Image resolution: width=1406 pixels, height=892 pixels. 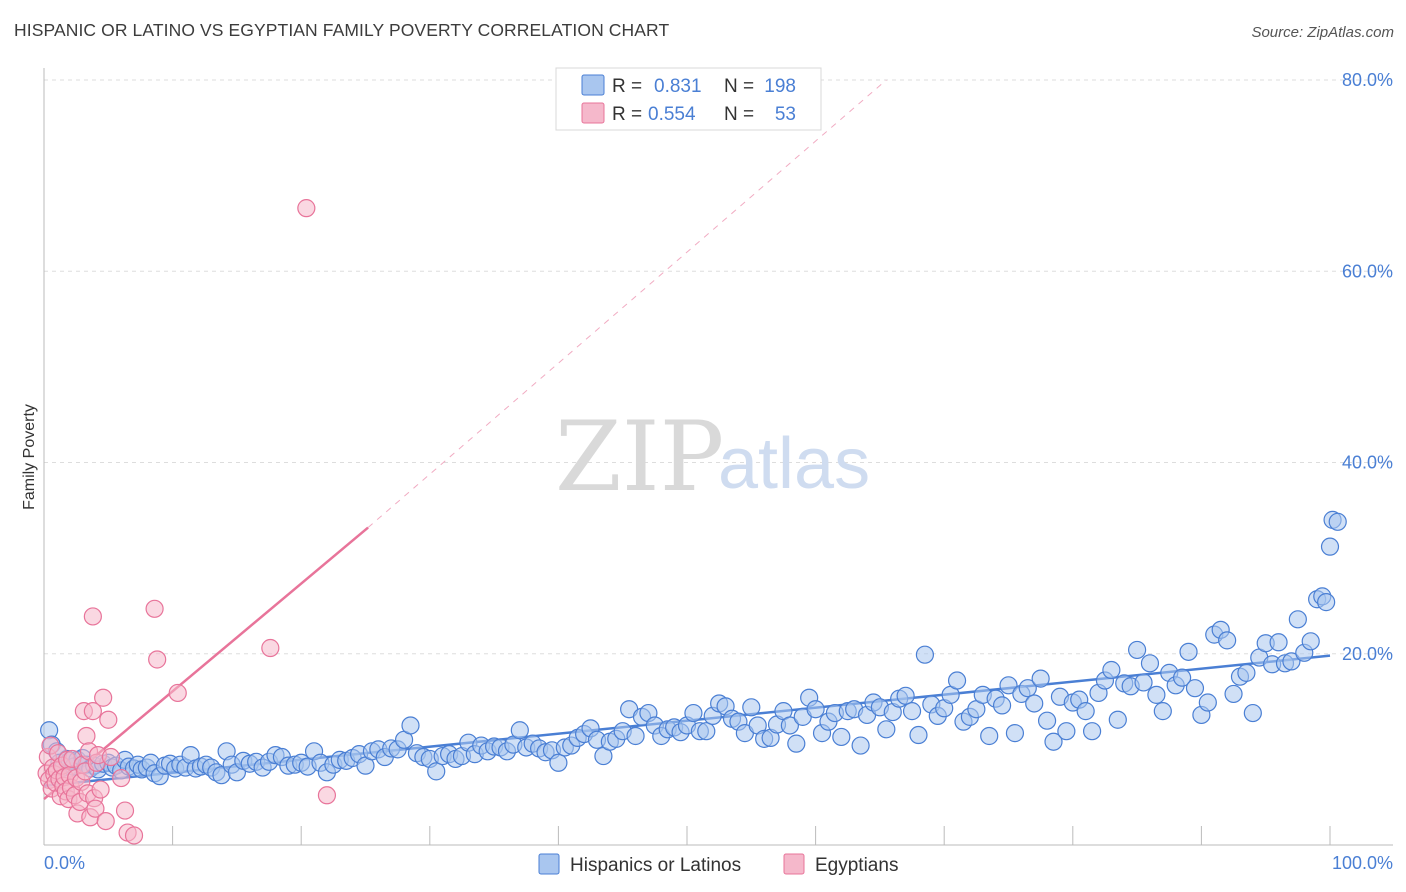 What do you see at coordinates (64, 863) in the screenshot?
I see `x-tick-label-min: 0.0%` at bounding box center [64, 863].